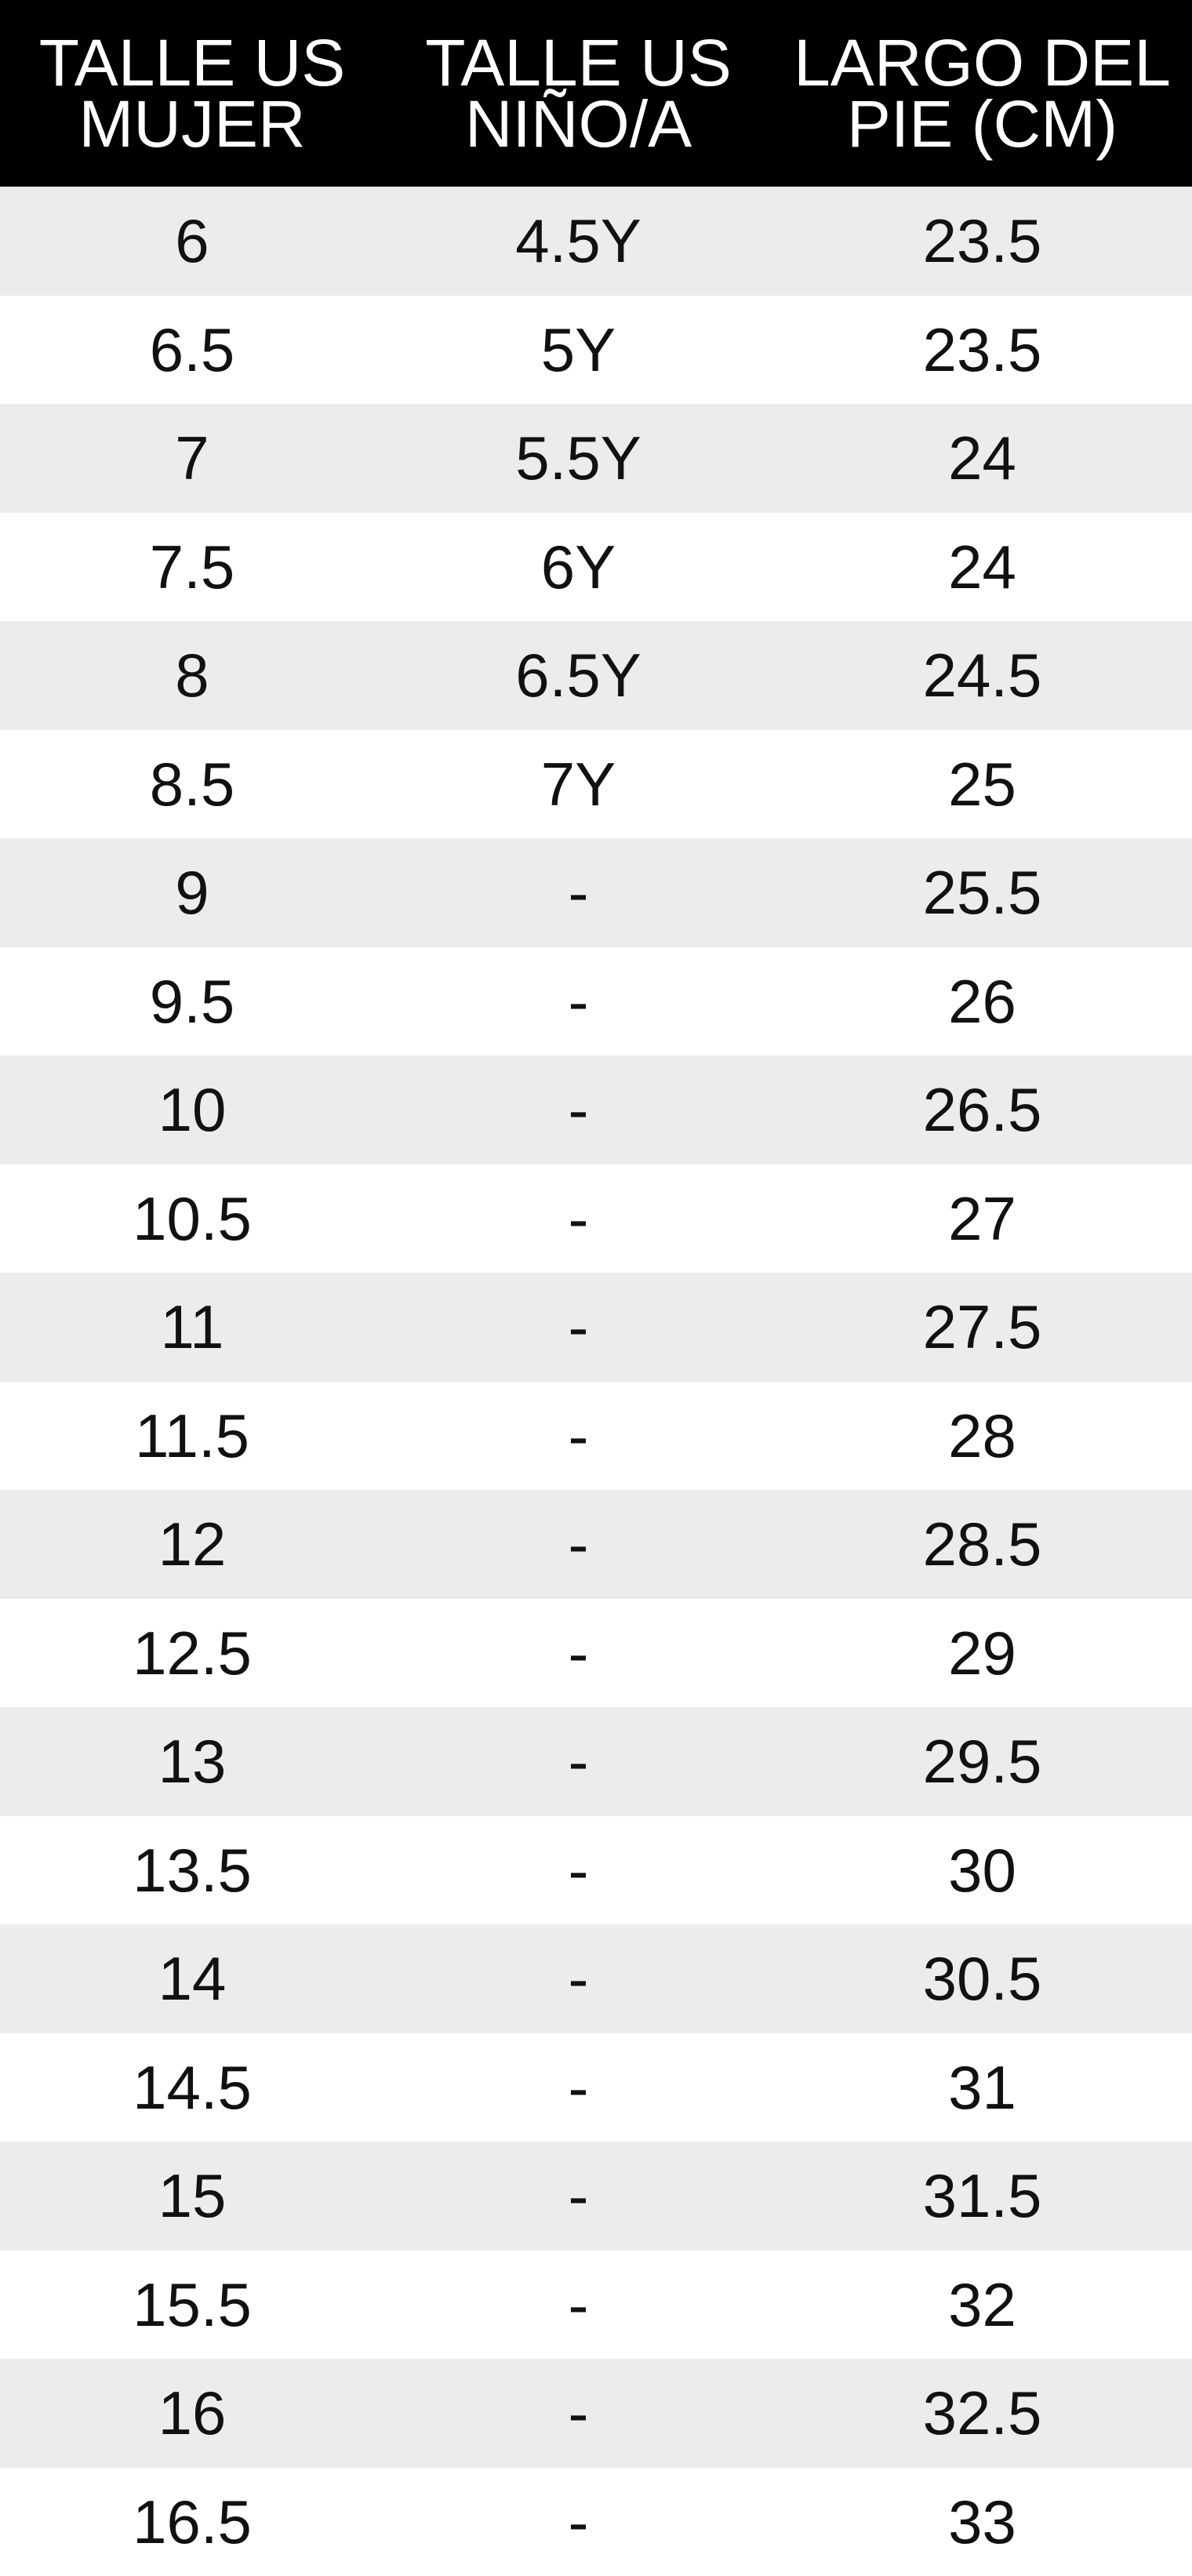 The image size is (1192, 2576). What do you see at coordinates (192, 1870) in the screenshot?
I see `cell-women-us-size: 13.5` at bounding box center [192, 1870].